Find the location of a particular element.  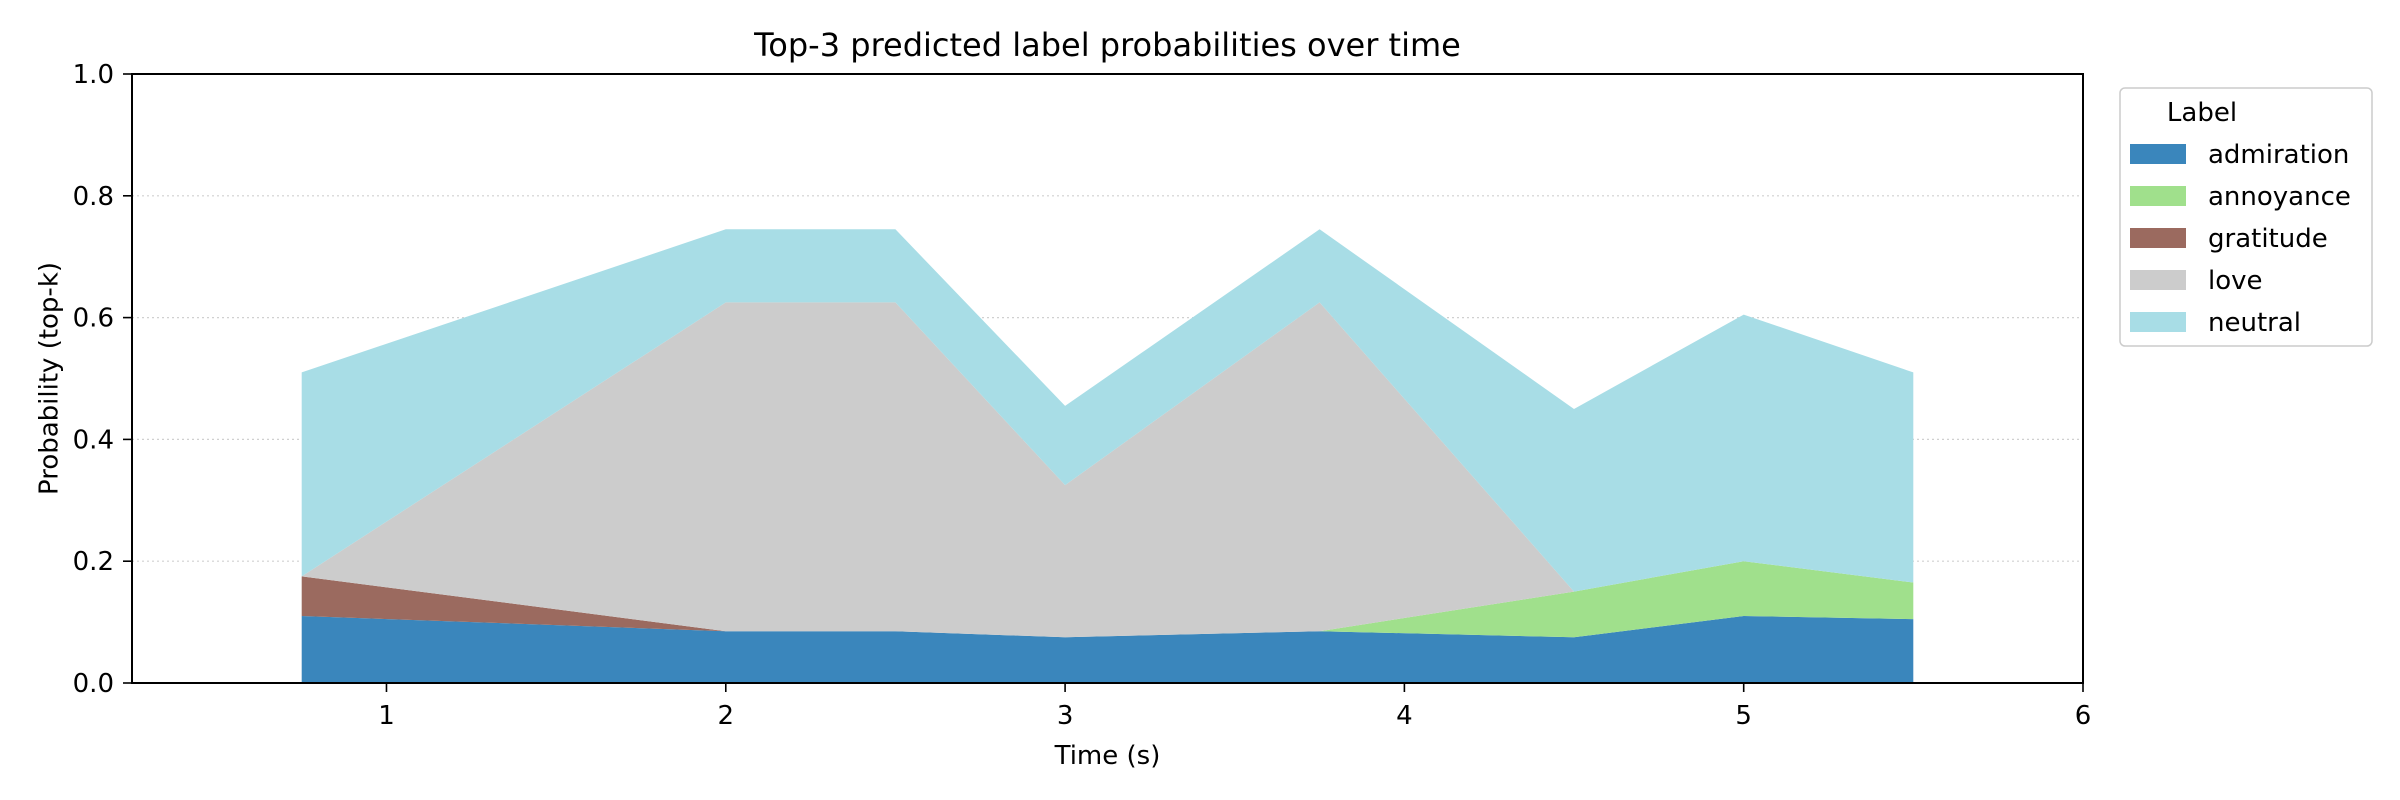

x-axis: 1 2 3 4 5 6 is located at coordinates (1234, 707).